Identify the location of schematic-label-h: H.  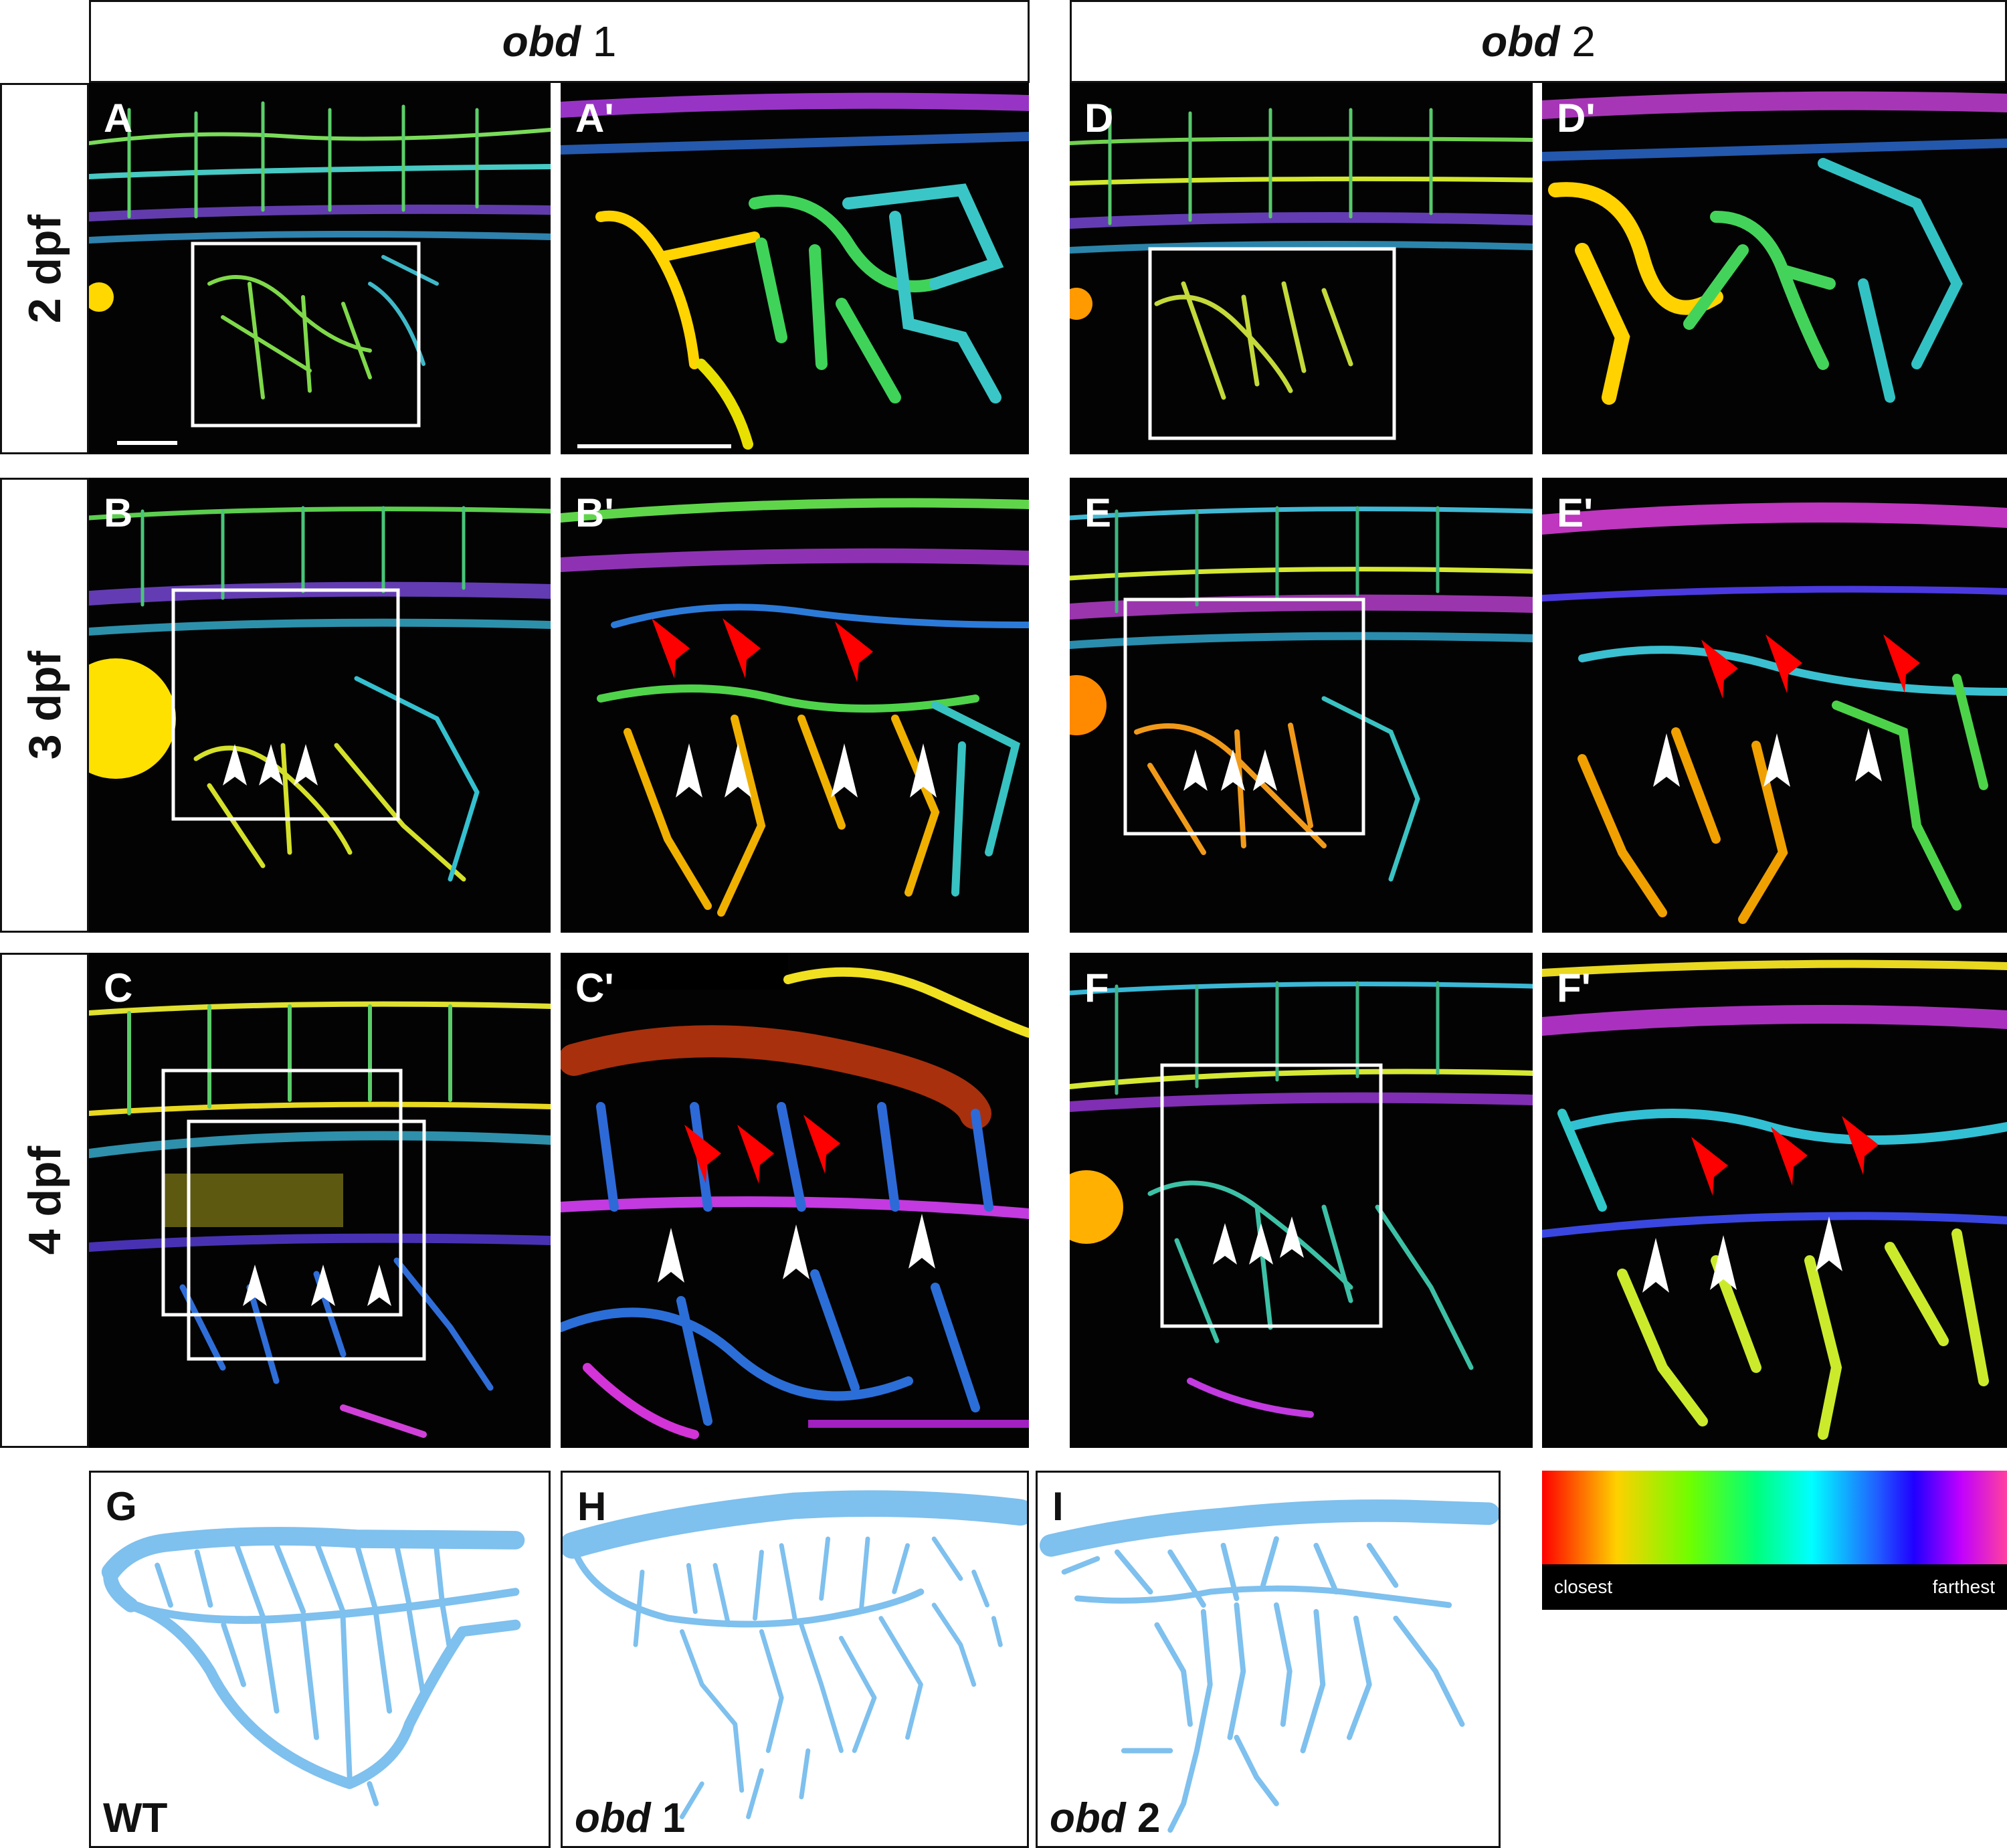
(592, 1507).